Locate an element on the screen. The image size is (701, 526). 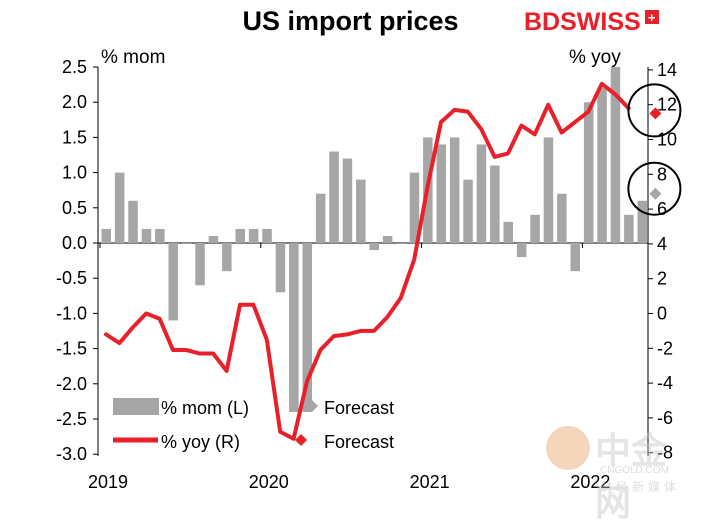
plus-icon is located at coordinates (651, 17).